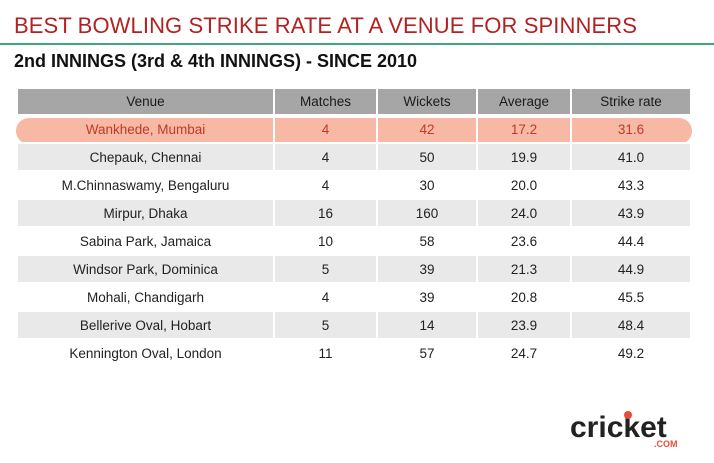 This screenshot has width=714, height=463. I want to click on cell-wickets: 50, so click(427, 156).